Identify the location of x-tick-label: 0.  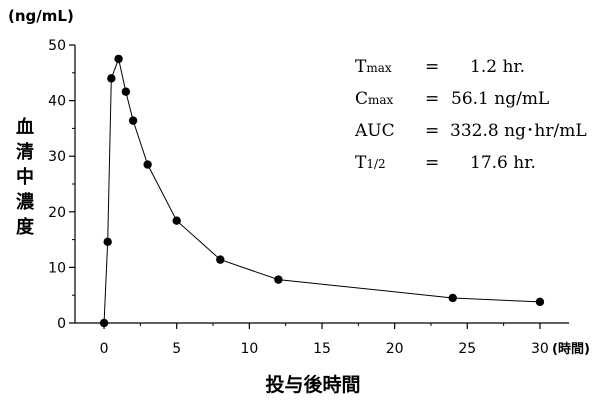
(104, 349).